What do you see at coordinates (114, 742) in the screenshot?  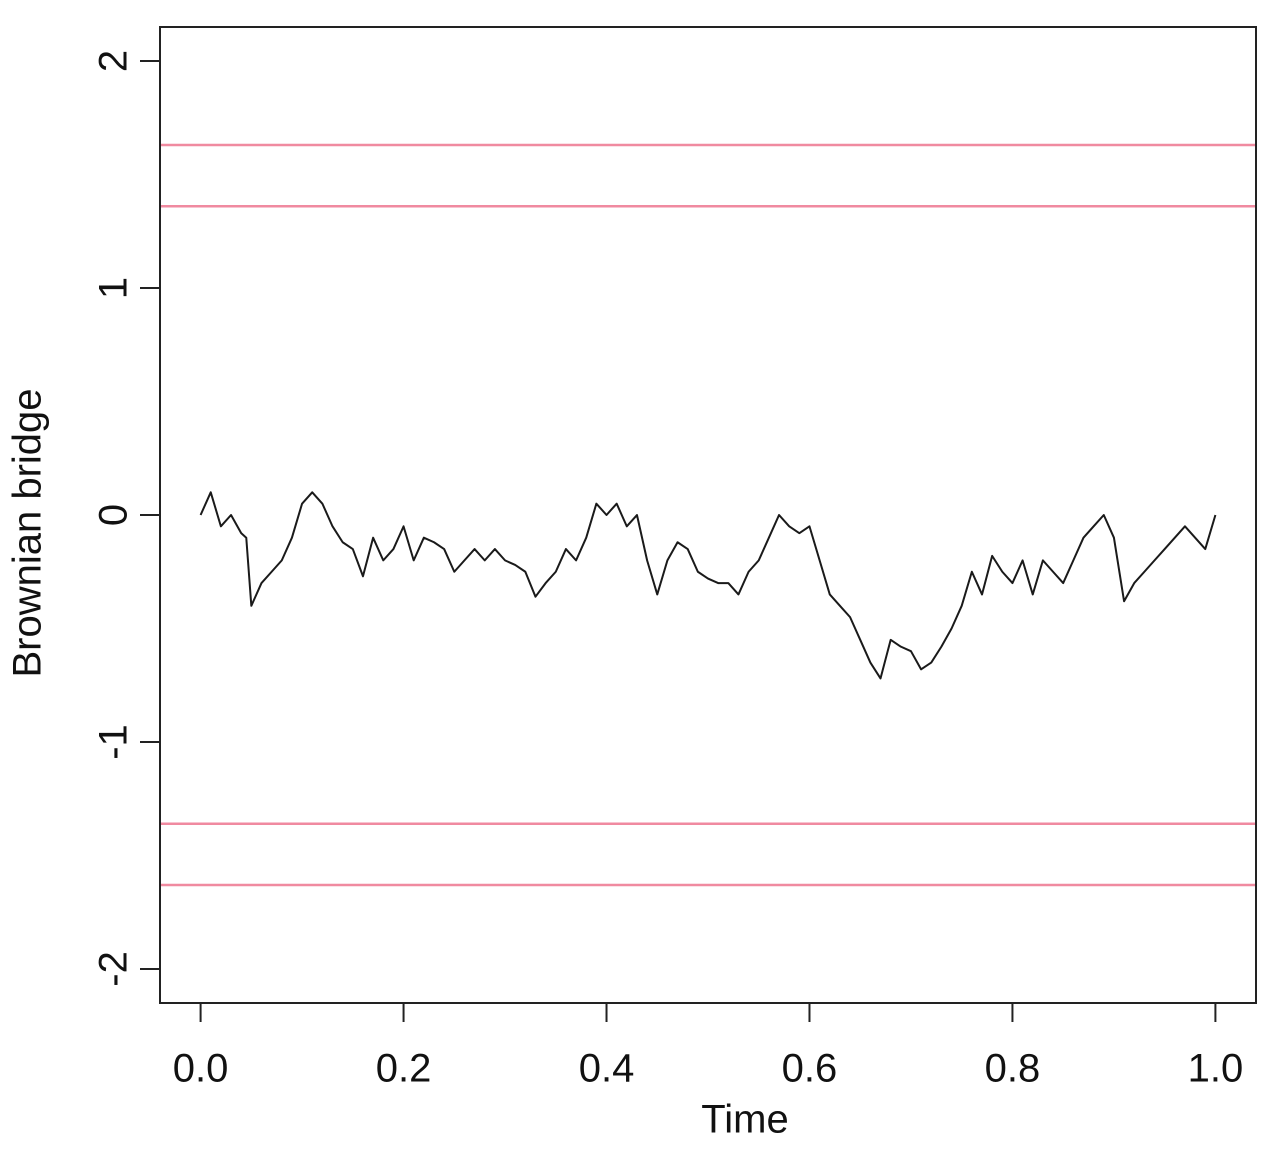 I see `y-tick-label: -1` at bounding box center [114, 742].